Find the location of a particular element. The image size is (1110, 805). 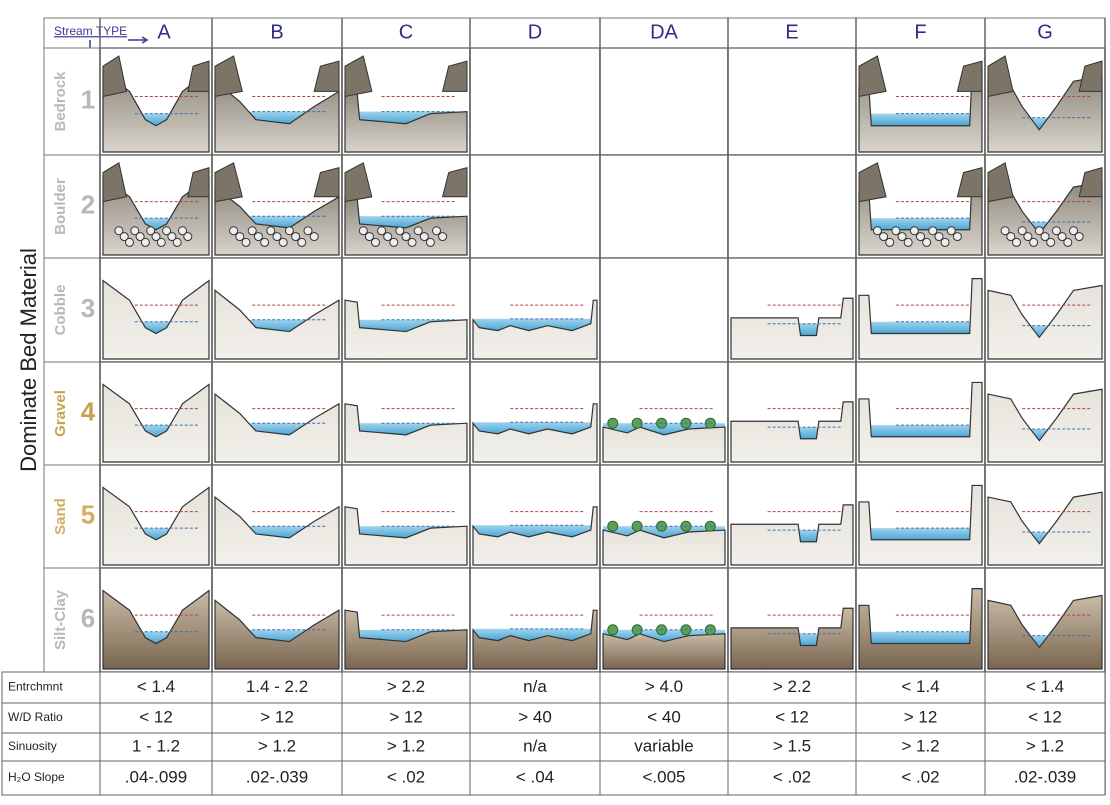

material-label: Sand is located at coordinates (60, 516).